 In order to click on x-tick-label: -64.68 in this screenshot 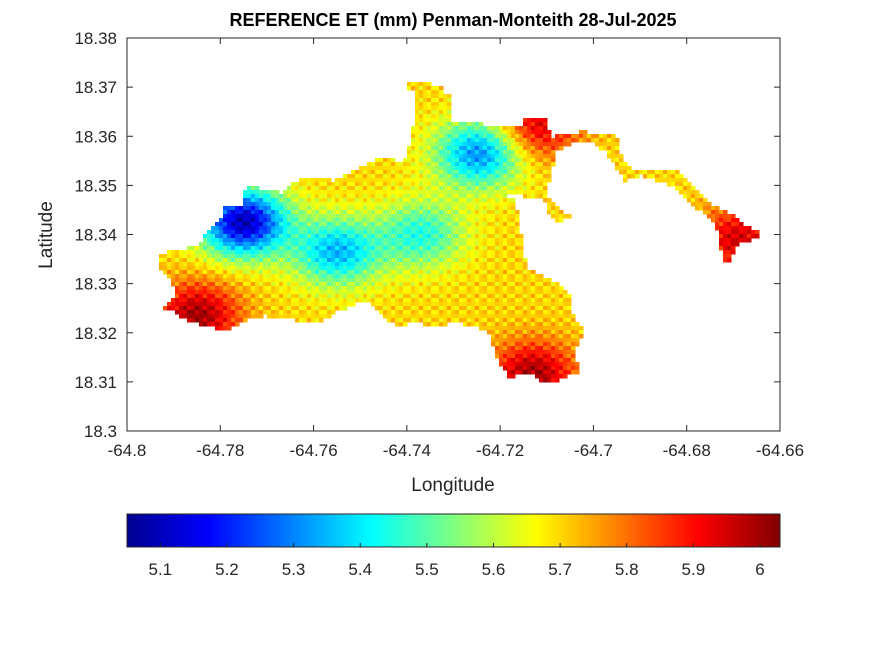, I will do `click(687, 450)`.